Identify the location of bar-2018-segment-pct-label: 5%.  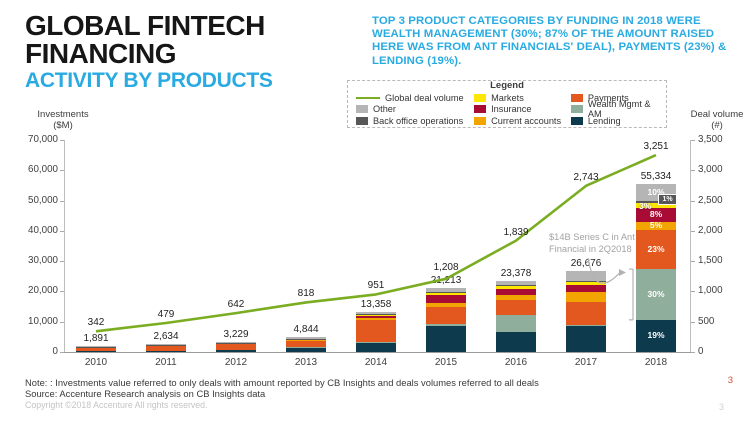
(656, 225).